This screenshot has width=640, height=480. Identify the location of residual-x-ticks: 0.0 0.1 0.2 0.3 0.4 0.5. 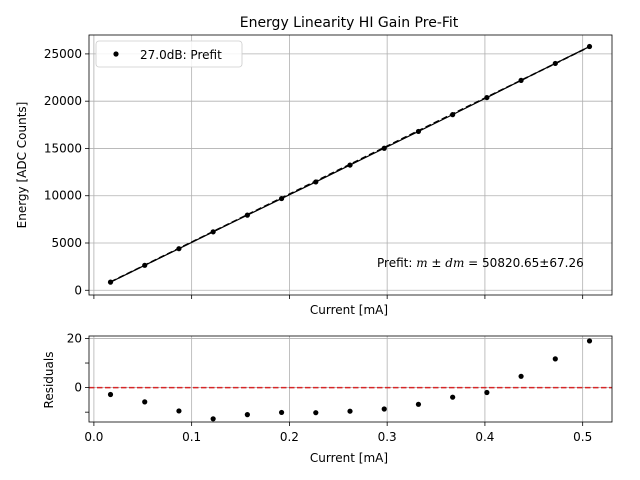
(338, 433).